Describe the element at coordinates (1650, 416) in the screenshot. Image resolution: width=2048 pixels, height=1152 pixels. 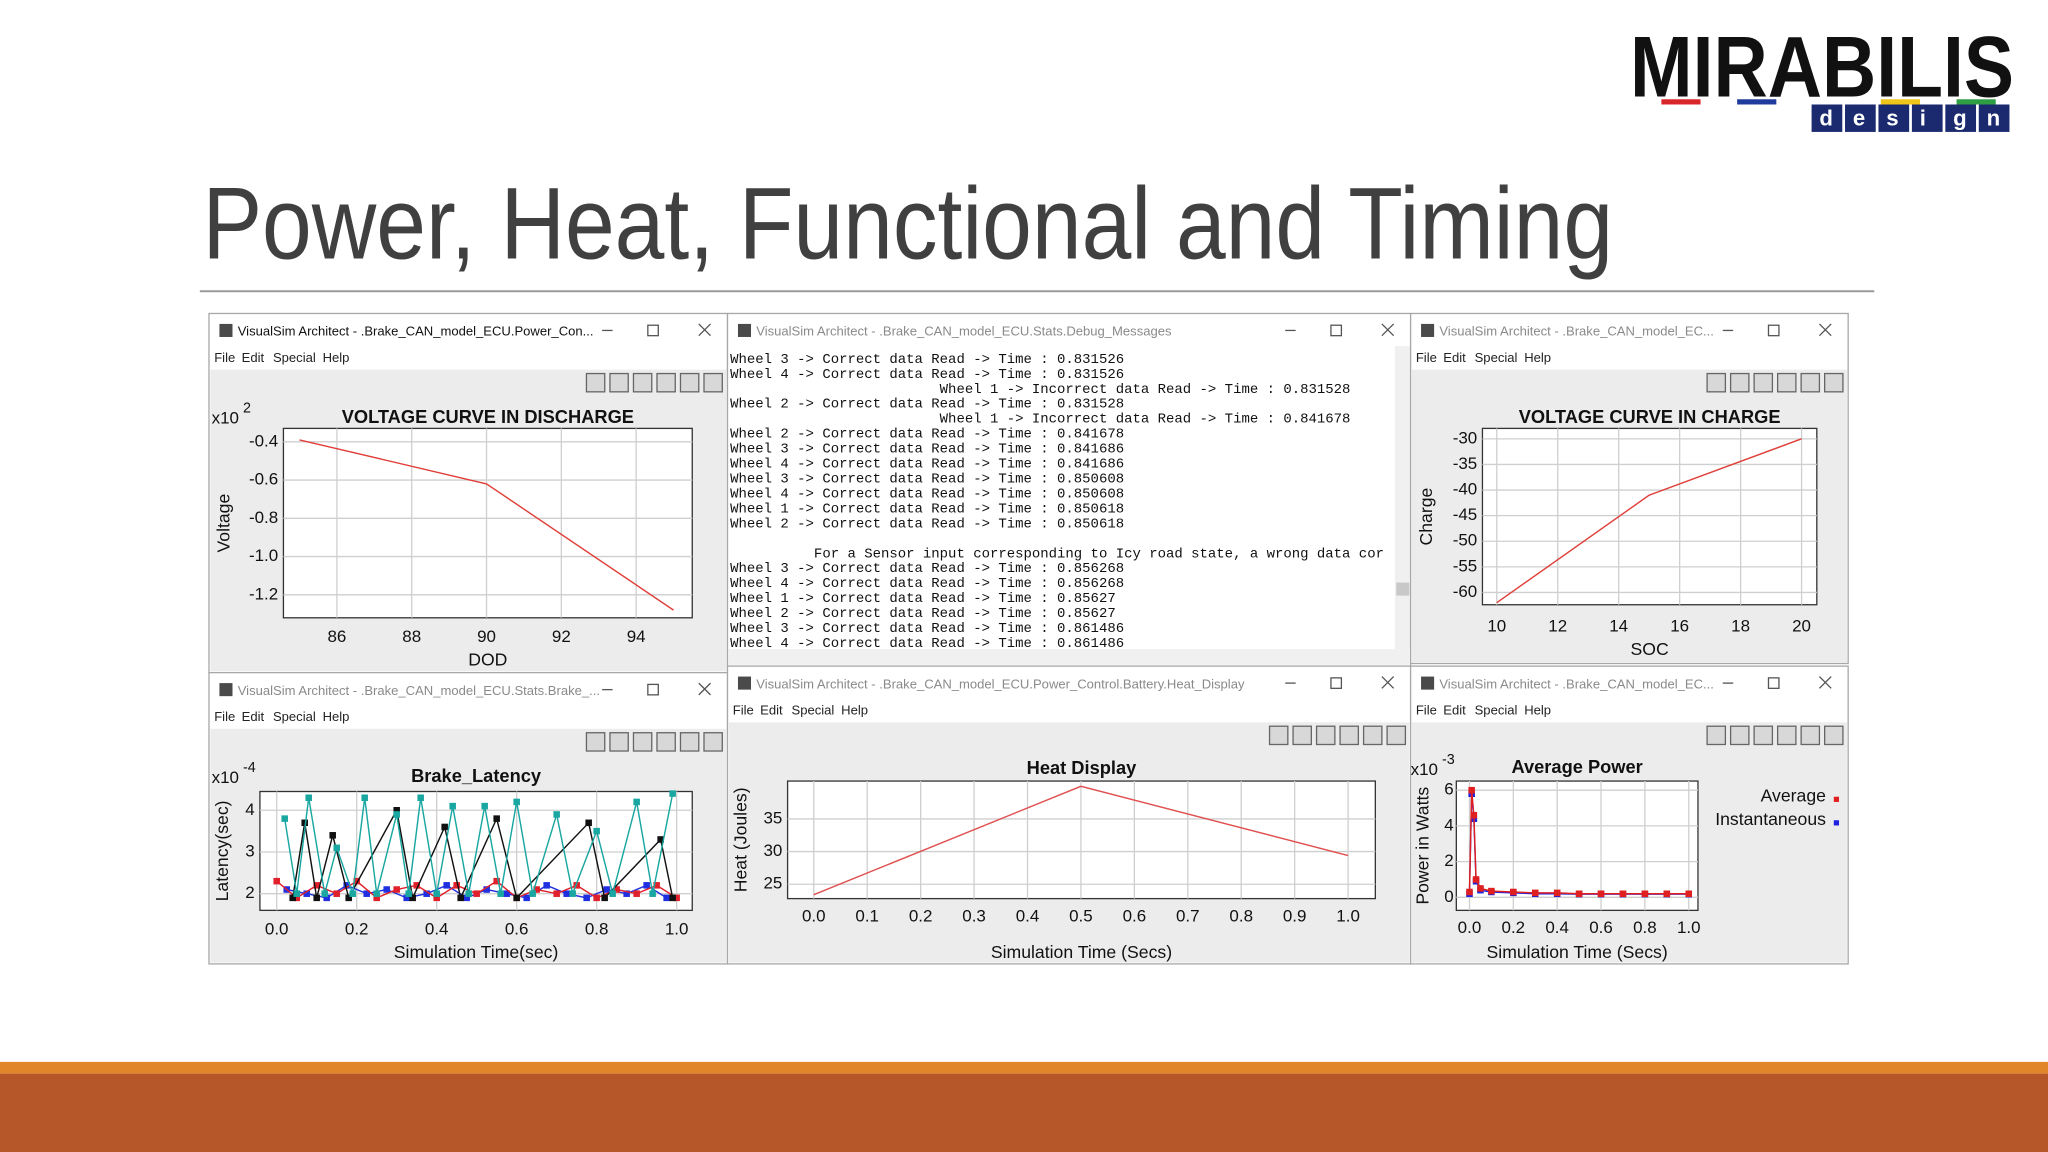
I see `chart-title: VOLTAGE CURVE IN CHARGE` at that location.